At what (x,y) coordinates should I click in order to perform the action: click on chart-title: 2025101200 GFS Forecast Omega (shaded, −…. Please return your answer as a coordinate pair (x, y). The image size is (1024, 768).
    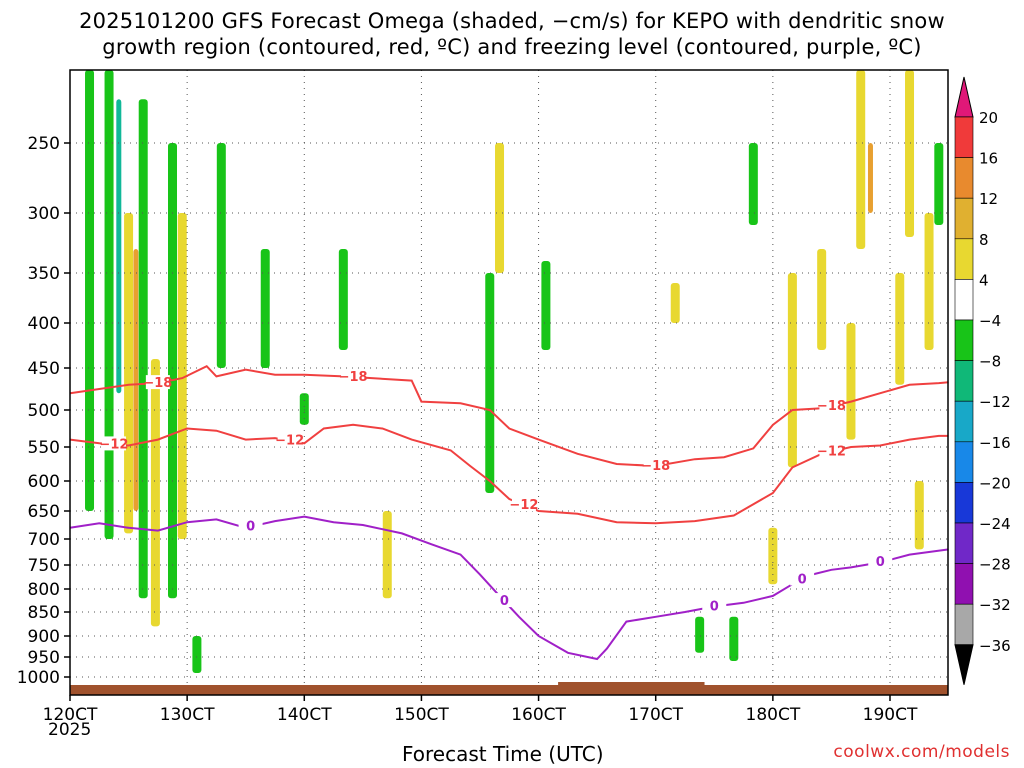
    Looking at the image, I should click on (512, 34).